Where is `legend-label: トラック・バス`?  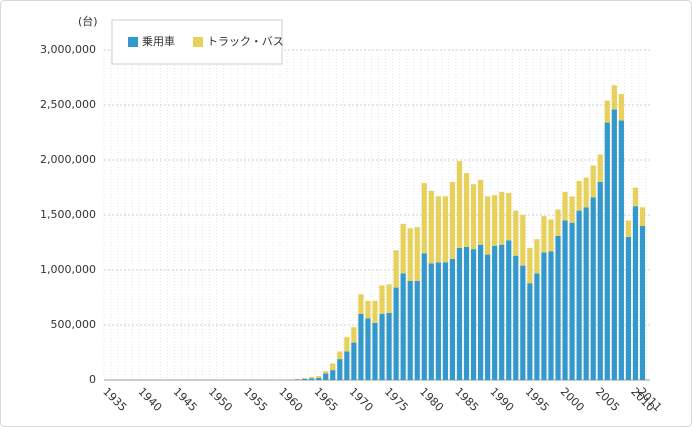 legend-label: トラック・バス is located at coordinates (245, 41).